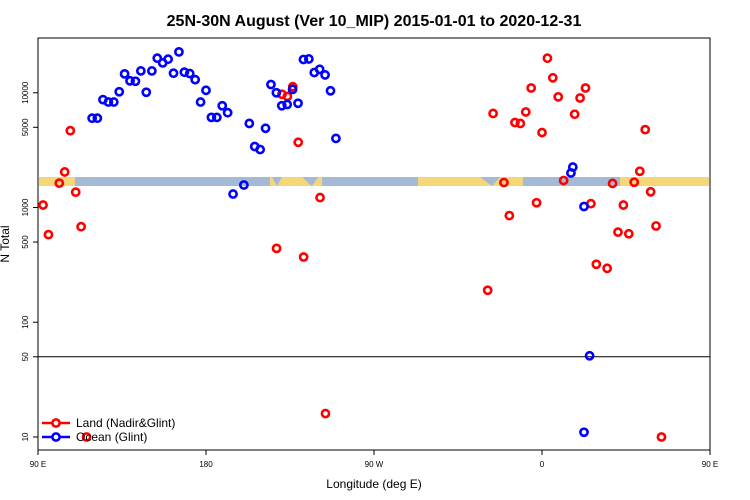 The height and width of the screenshot is (500, 750). I want to click on legend-label: Land (Nadir&Glint), so click(125, 423).